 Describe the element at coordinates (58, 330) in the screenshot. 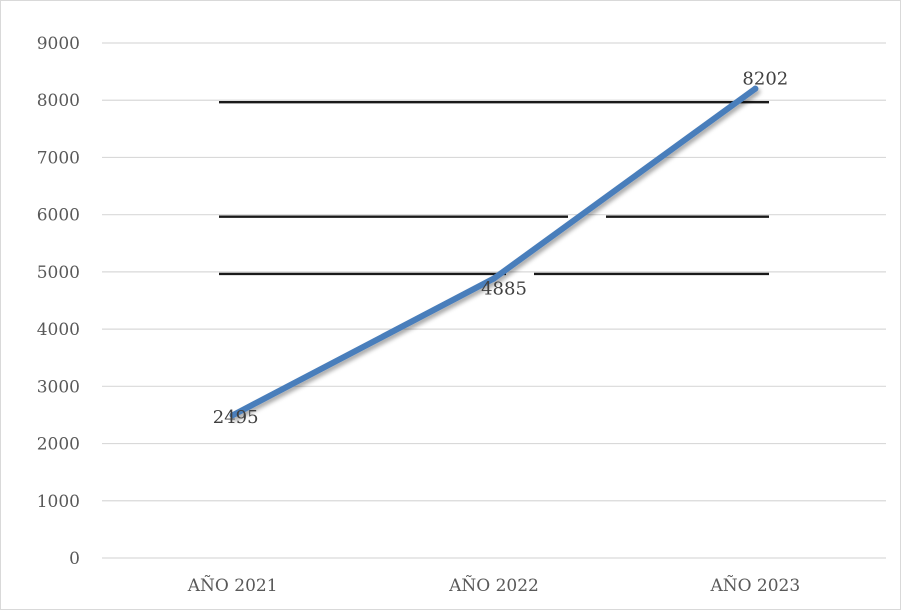

I see `y-tick-label: 4000` at that location.